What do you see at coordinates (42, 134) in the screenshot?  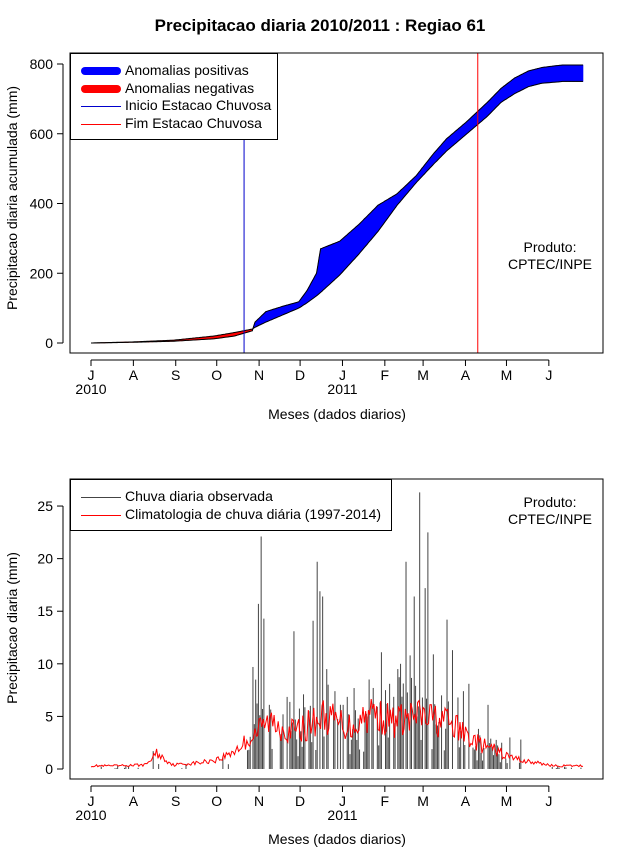 I see `y-tick-label: 600` at bounding box center [42, 134].